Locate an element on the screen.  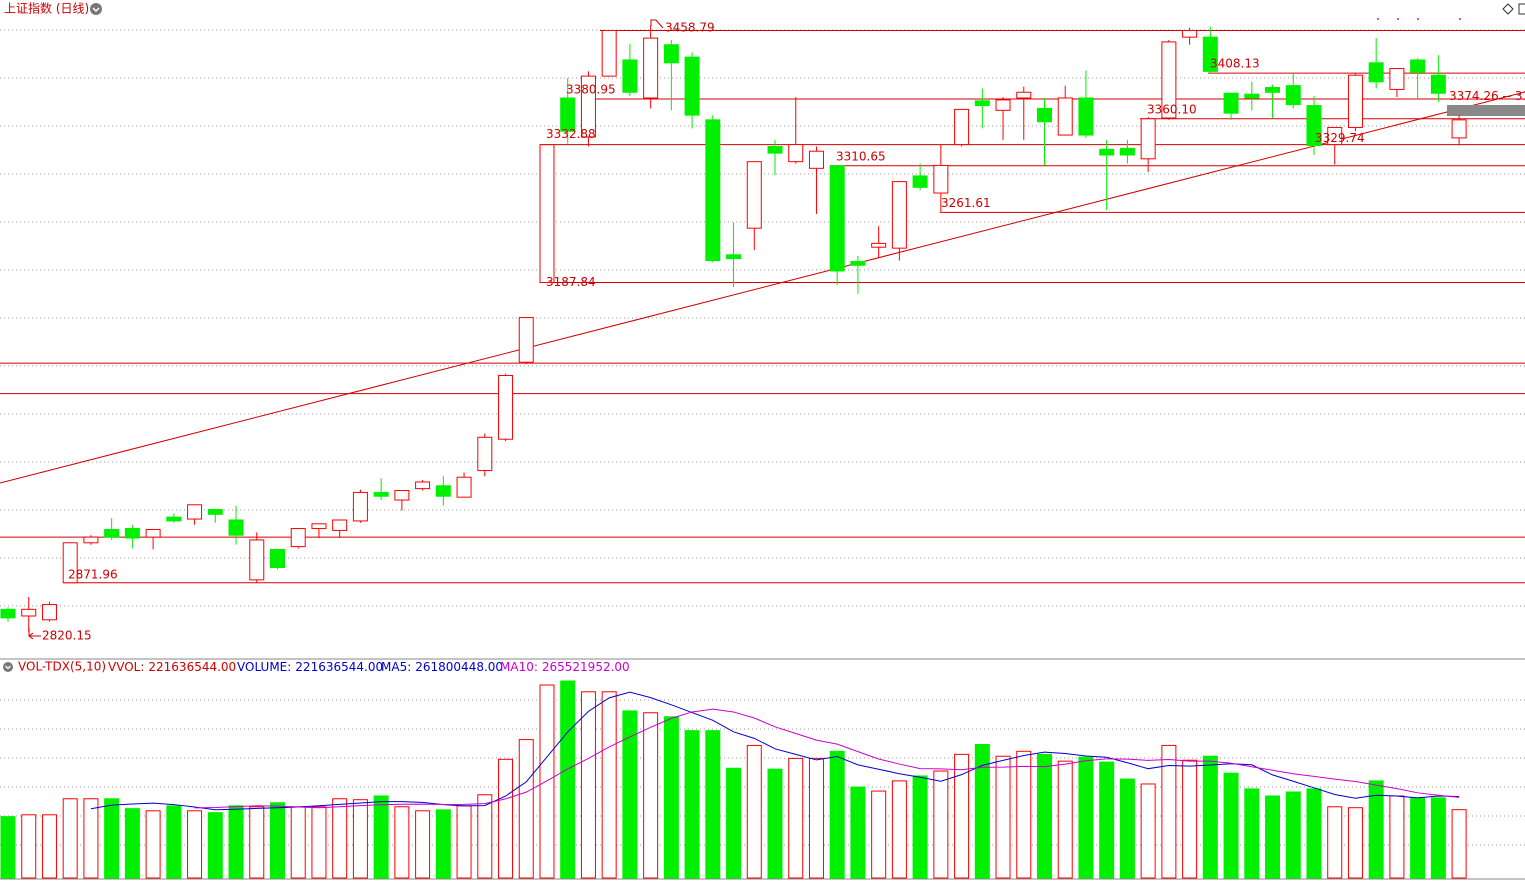
price-label: 2871.96 is located at coordinates (93, 574).